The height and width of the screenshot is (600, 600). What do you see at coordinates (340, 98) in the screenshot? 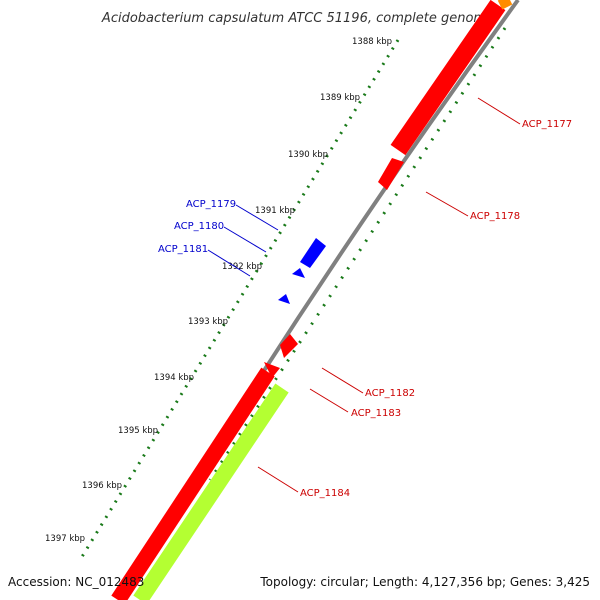
I see `tick-label: 1389 kbp` at bounding box center [340, 98].